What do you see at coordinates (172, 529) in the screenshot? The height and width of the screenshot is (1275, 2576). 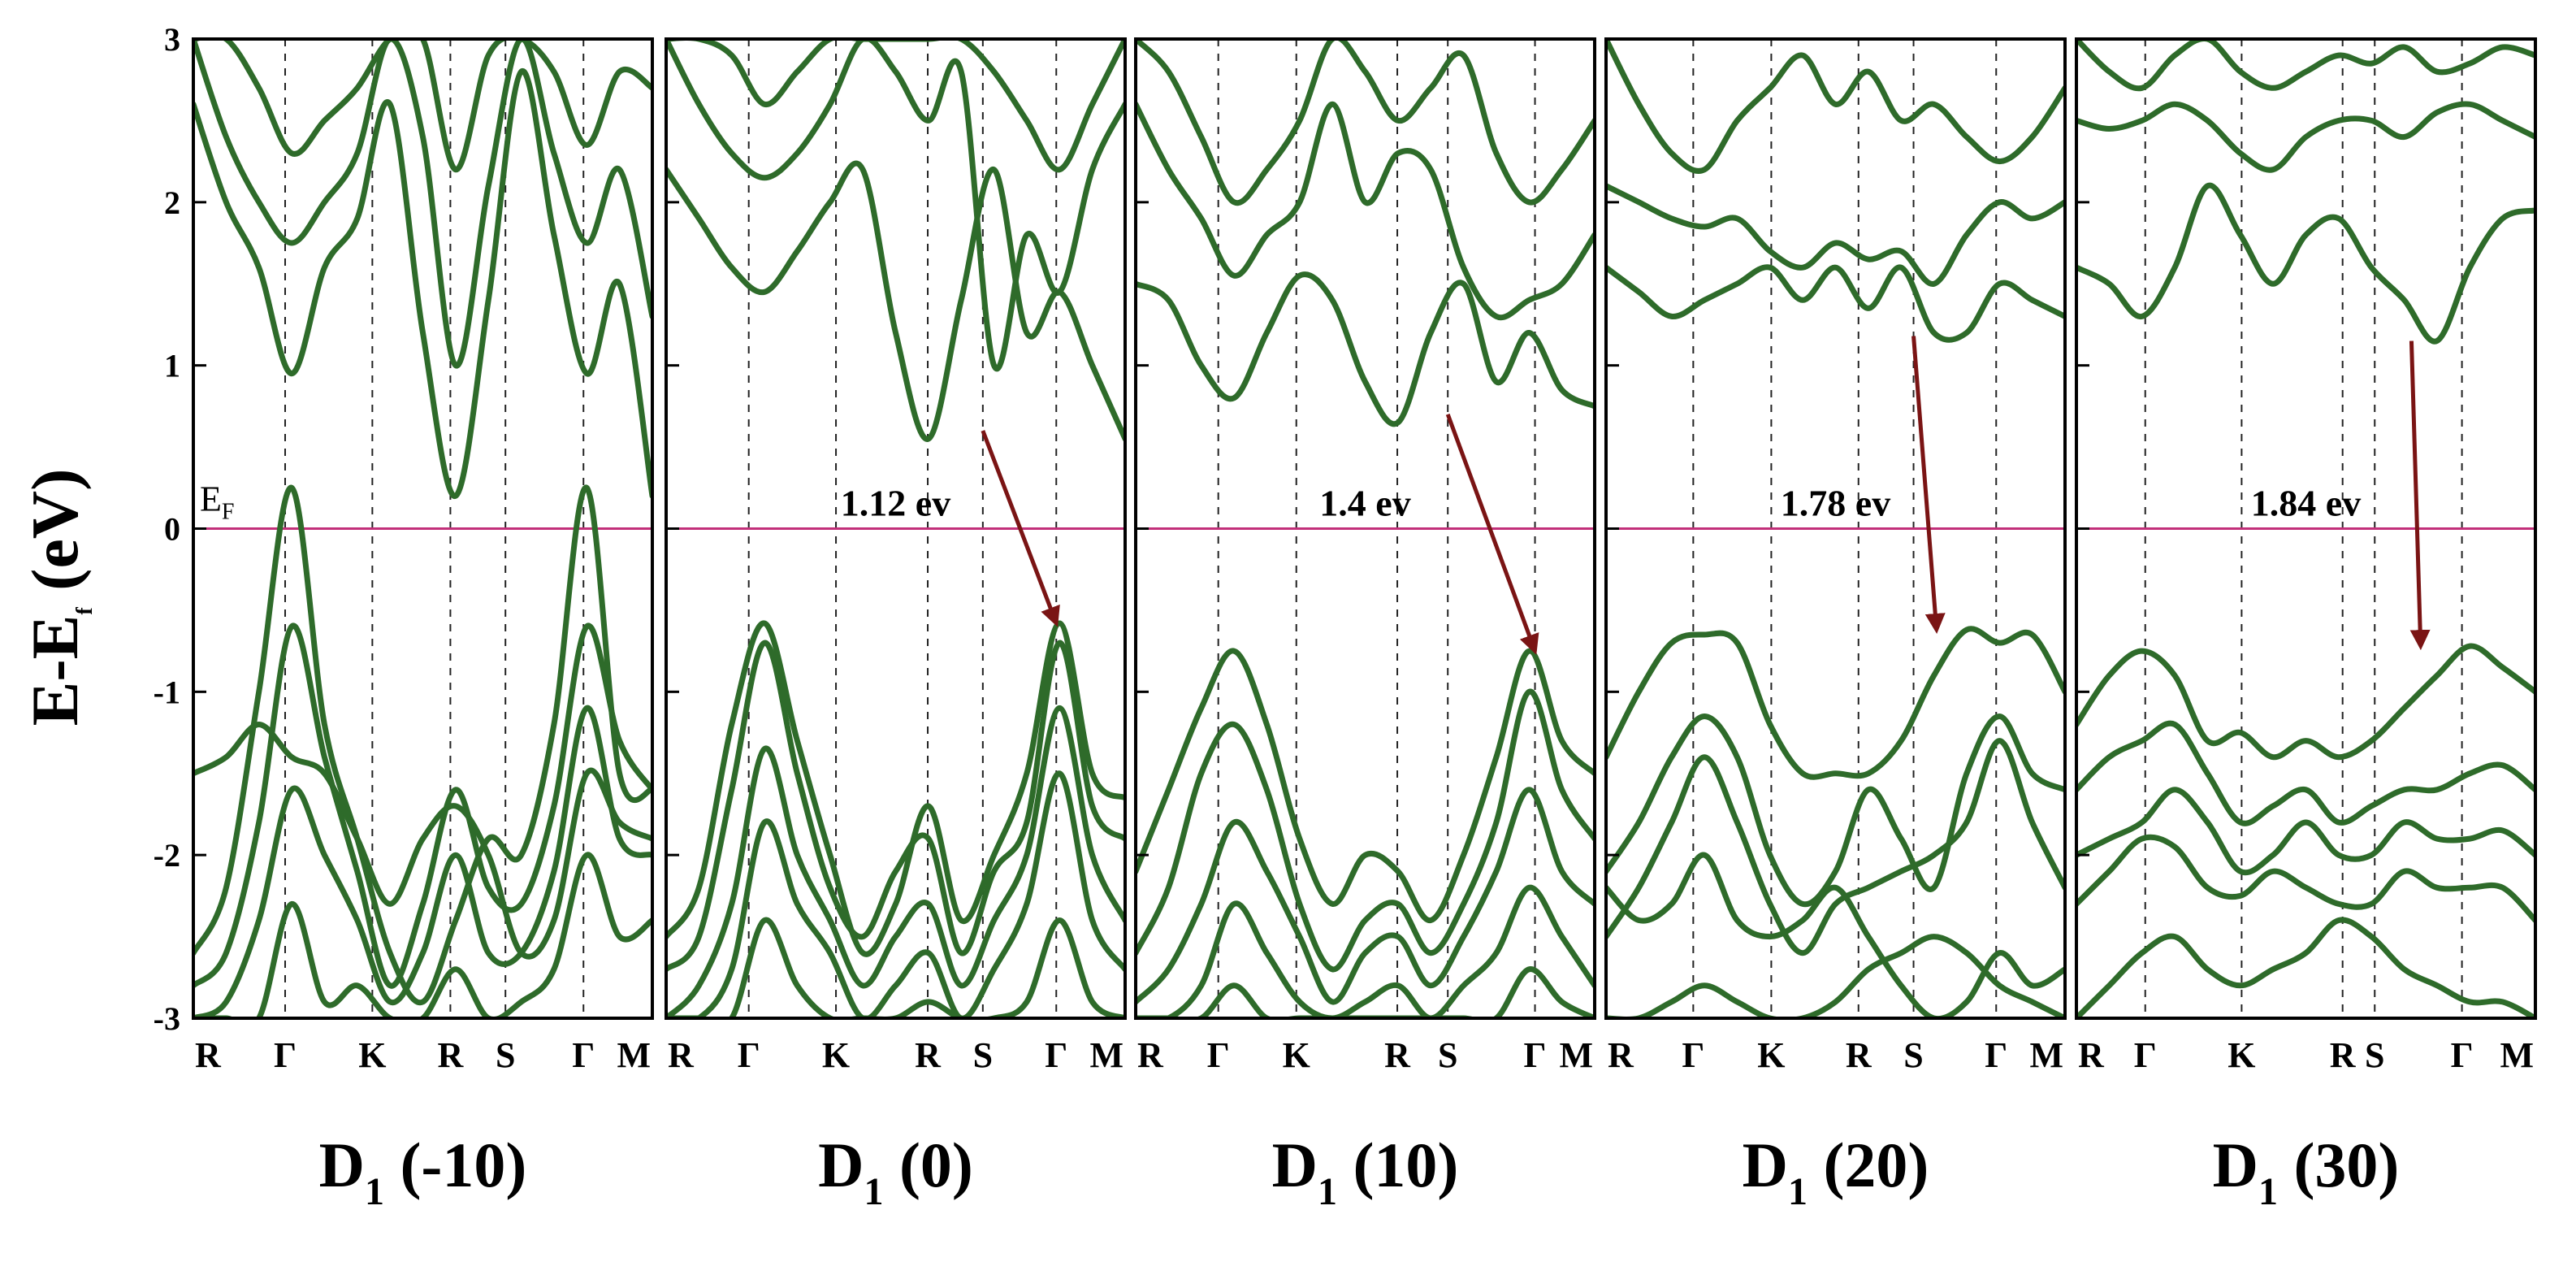 I see `y-tick-label: 0` at bounding box center [172, 529].